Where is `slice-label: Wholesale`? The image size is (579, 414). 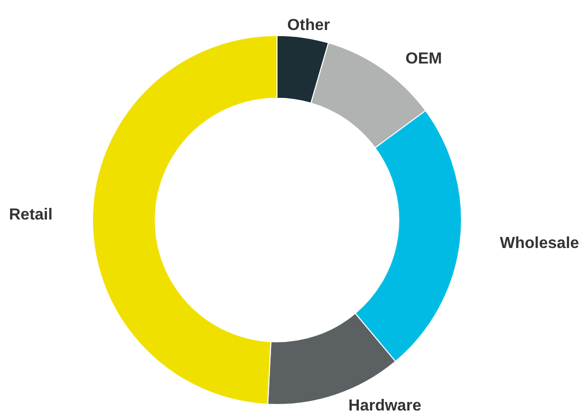 slice-label: Wholesale is located at coordinates (539, 243).